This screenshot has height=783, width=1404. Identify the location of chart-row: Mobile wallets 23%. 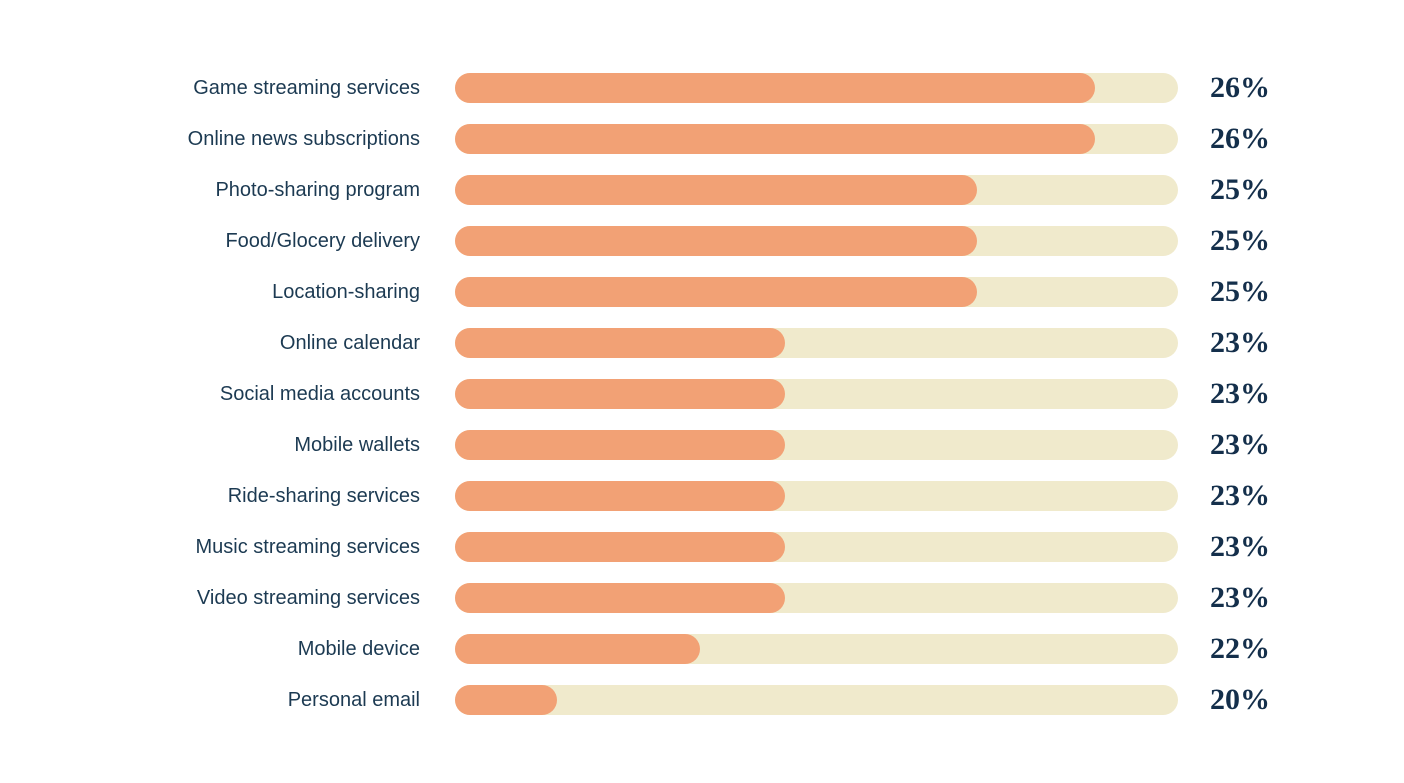
(702, 445).